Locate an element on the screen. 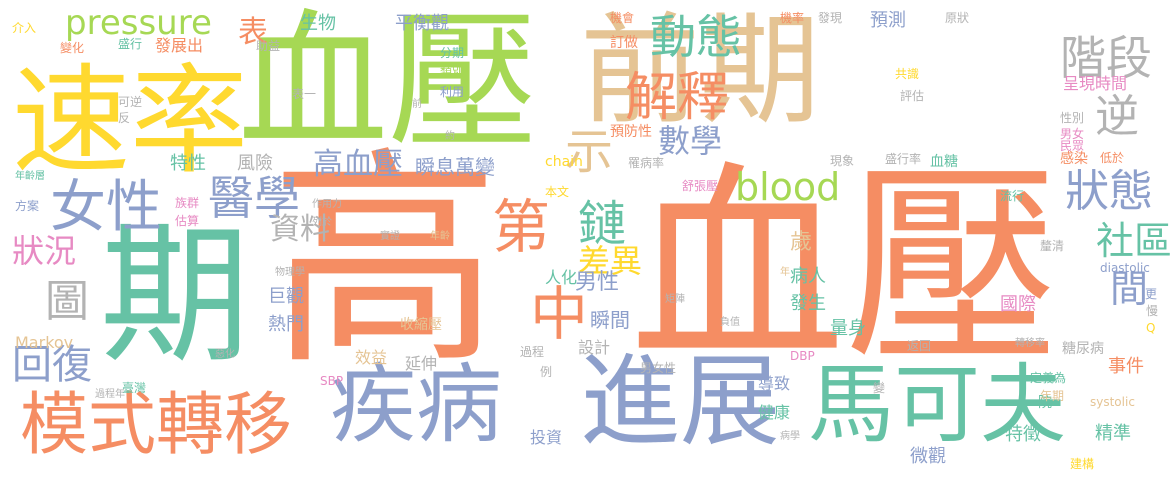 The image size is (1175, 482). cloud-word: 特徵 is located at coordinates (1023, 434).